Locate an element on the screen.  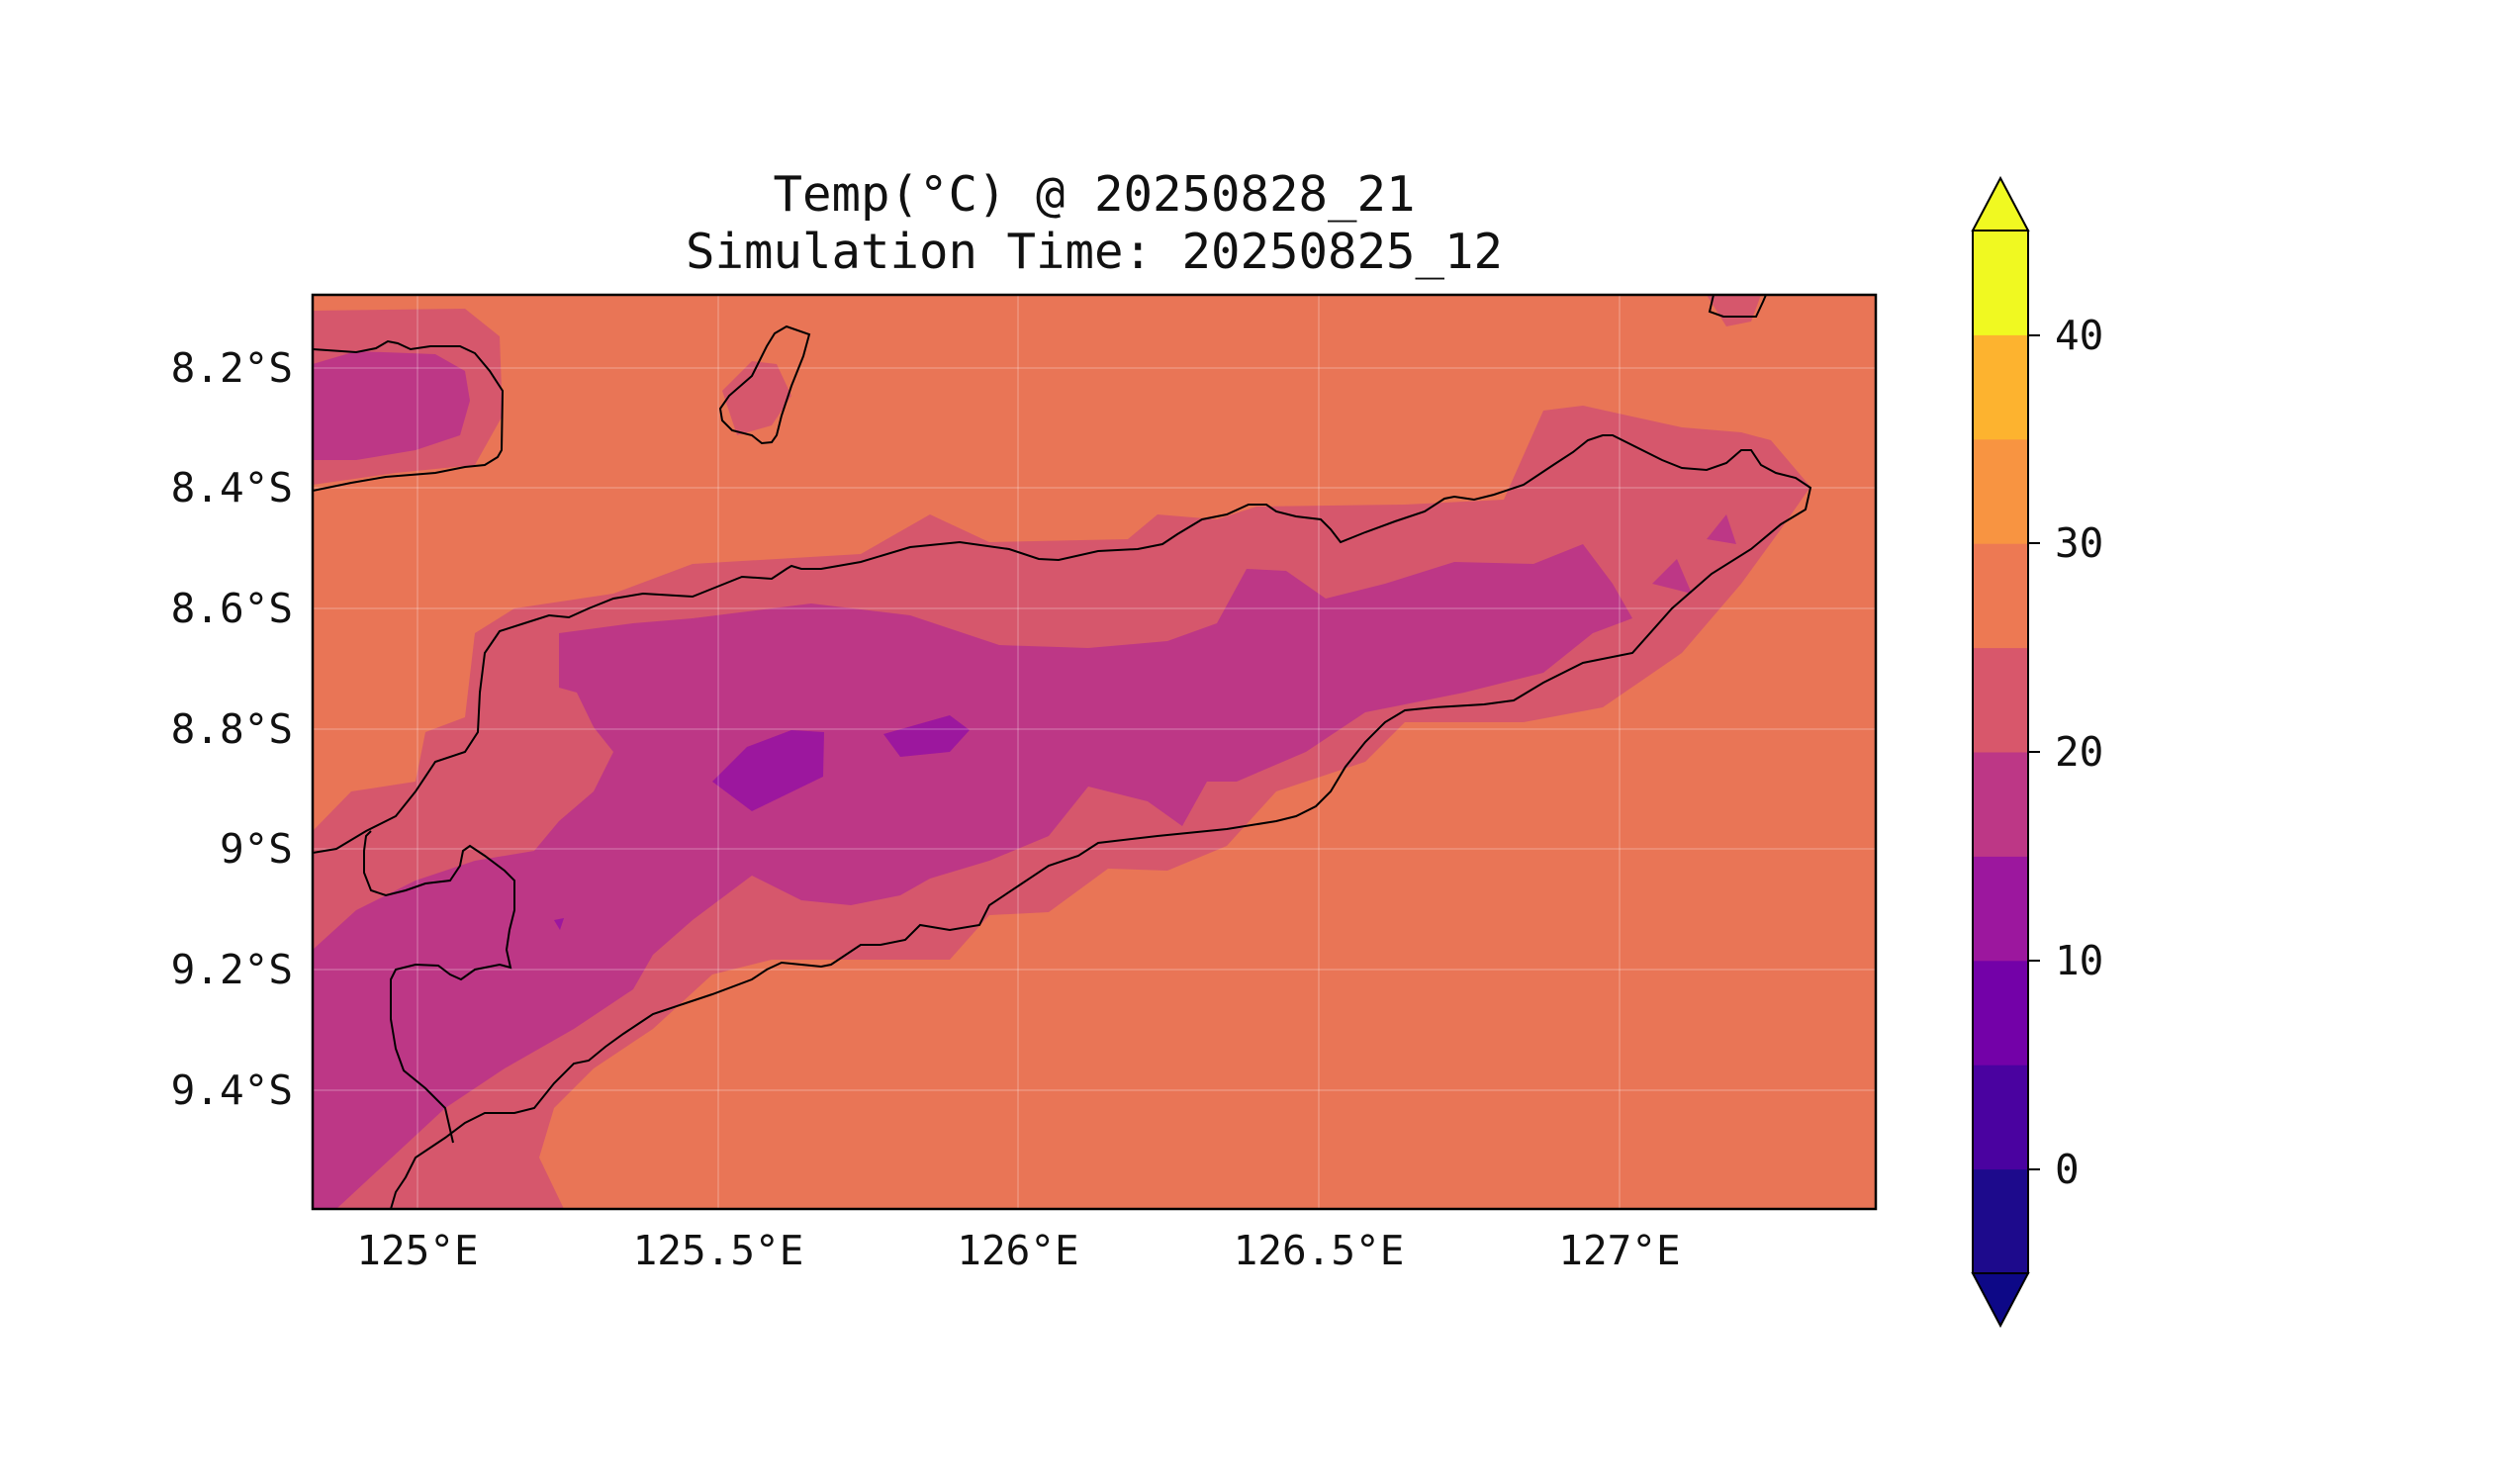
y-tick-label: 8.6°S is located at coordinates (232, 608).